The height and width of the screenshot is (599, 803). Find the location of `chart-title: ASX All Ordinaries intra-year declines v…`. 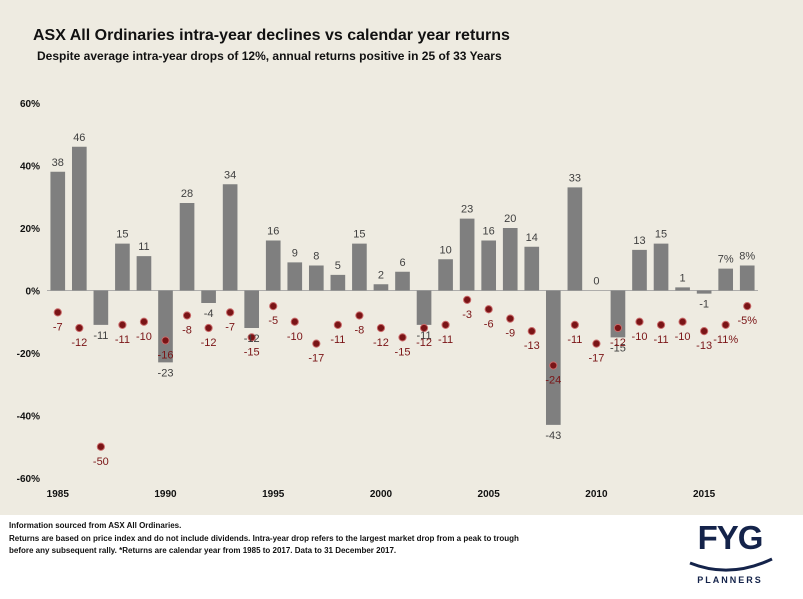

chart-title: ASX All Ordinaries intra-year declines v… is located at coordinates (271, 35).